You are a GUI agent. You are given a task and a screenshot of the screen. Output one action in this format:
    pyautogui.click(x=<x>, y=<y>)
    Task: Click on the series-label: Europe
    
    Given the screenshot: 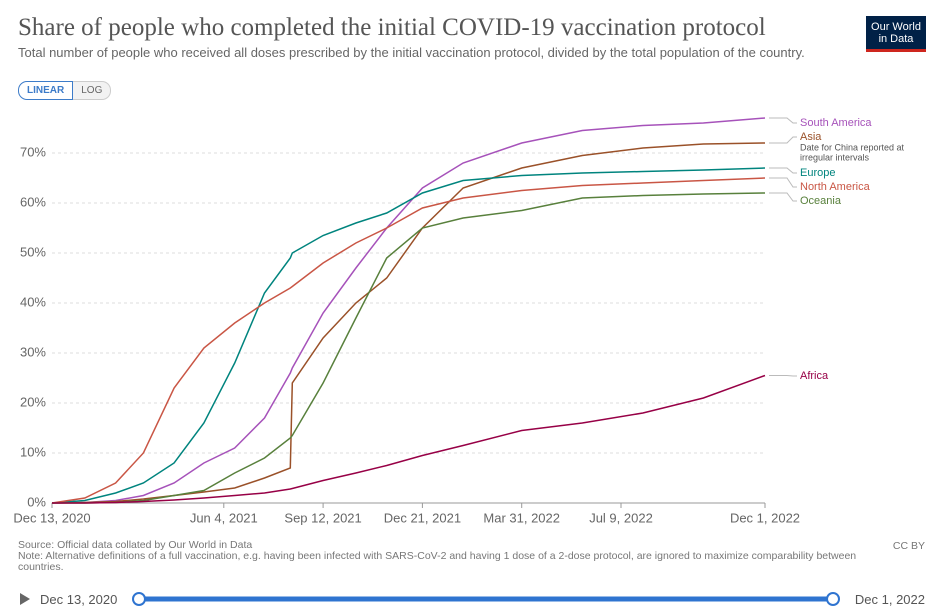 What is the action you would take?
    pyautogui.click(x=817, y=173)
    